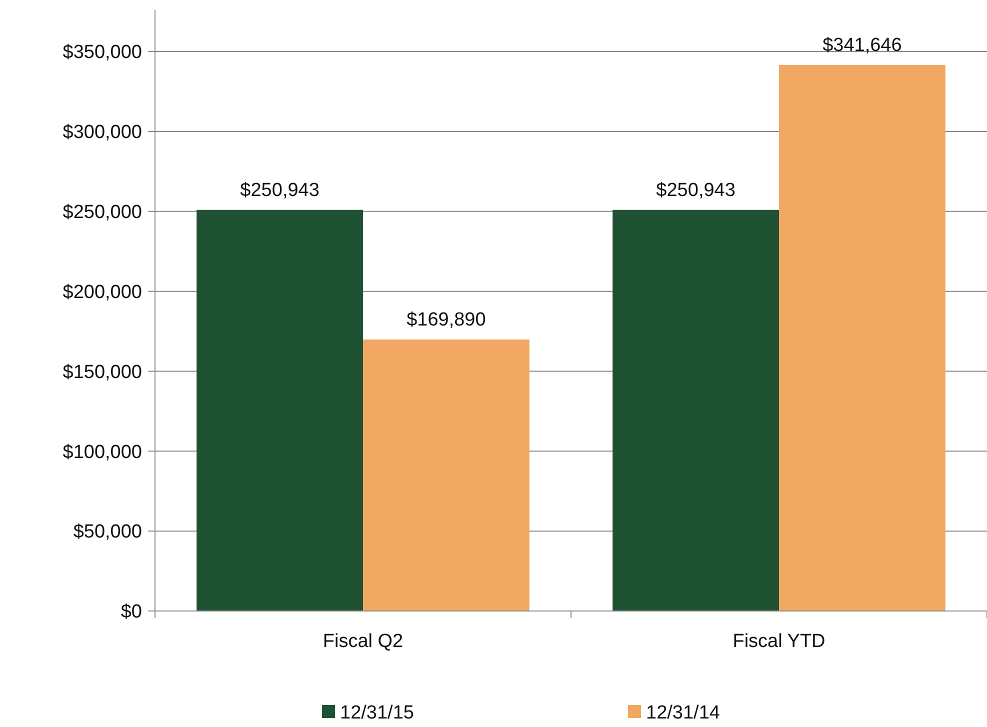 Image resolution: width=987 pixels, height=727 pixels. What do you see at coordinates (446, 319) in the screenshot?
I see `data-label: $169,890` at bounding box center [446, 319].